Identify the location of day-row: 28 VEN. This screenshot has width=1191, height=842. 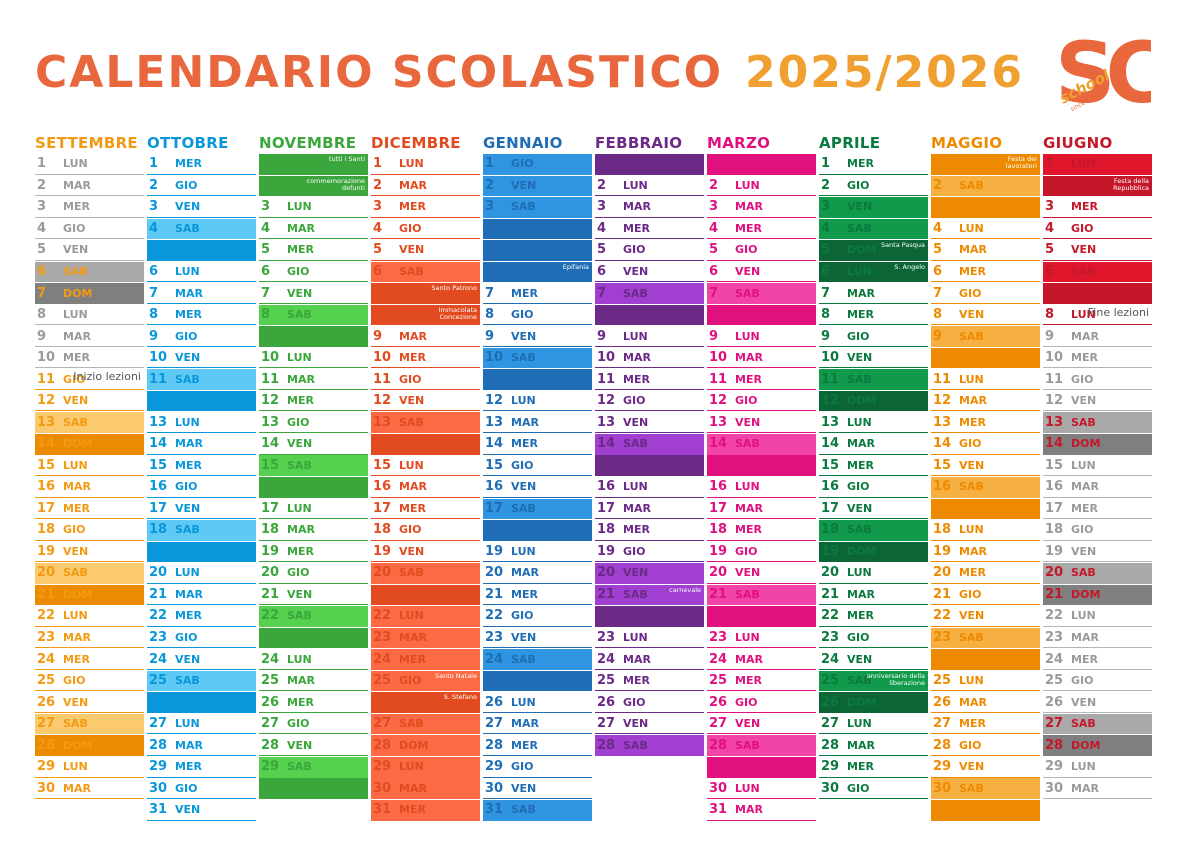
(313, 745).